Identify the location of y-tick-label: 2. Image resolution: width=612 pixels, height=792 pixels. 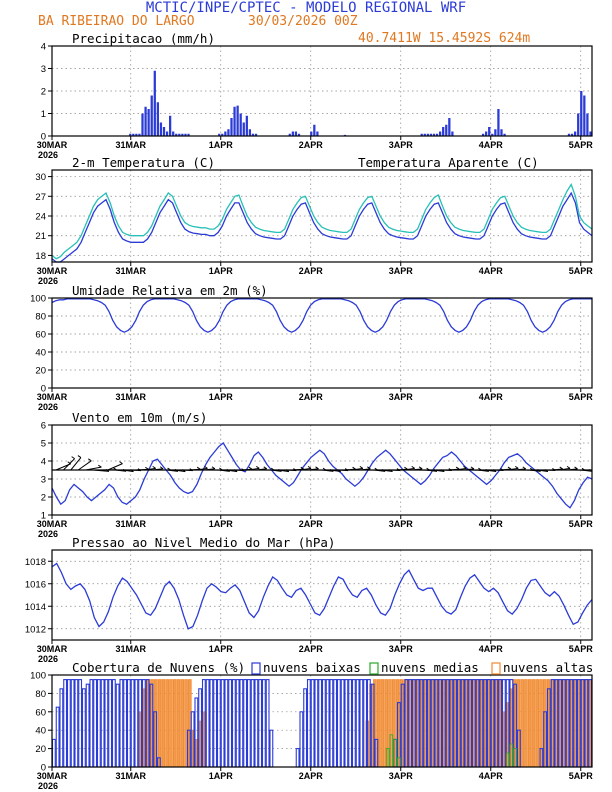
(43, 498).